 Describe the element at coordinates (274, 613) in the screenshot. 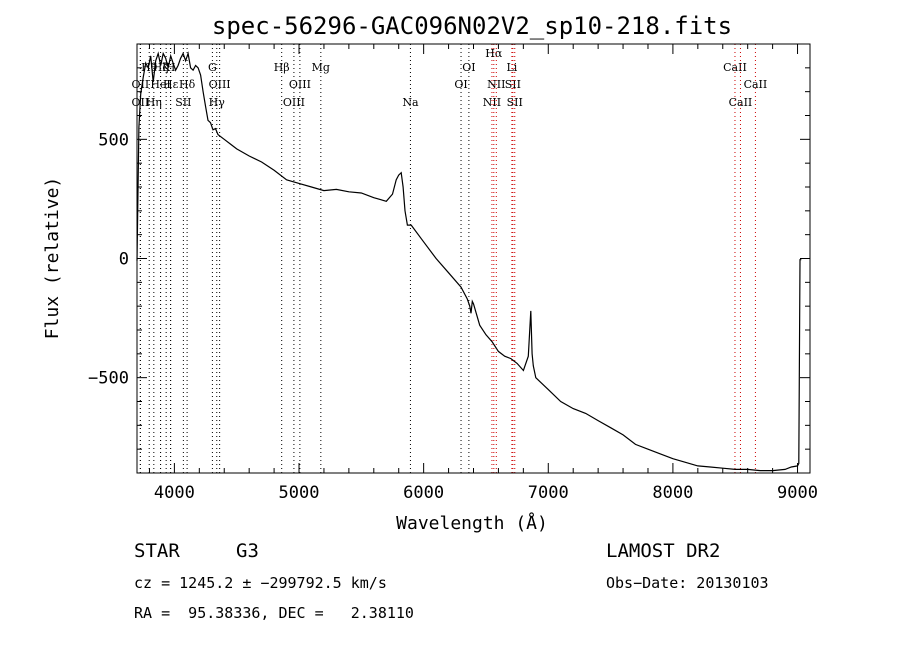

I see `coordinates: RA = 95.38336, DEC = 2.38110` at that location.